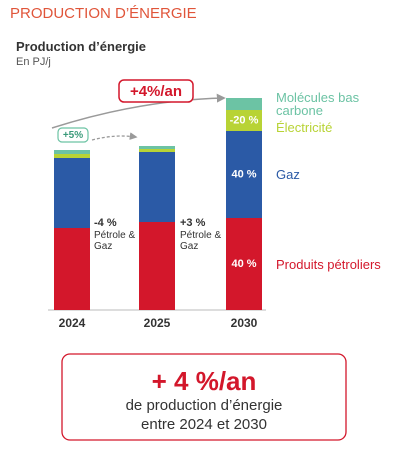  Describe the element at coordinates (103, 13) in the screenshot. I see `header: PRODUCTION D’ÉNERGIE` at that location.